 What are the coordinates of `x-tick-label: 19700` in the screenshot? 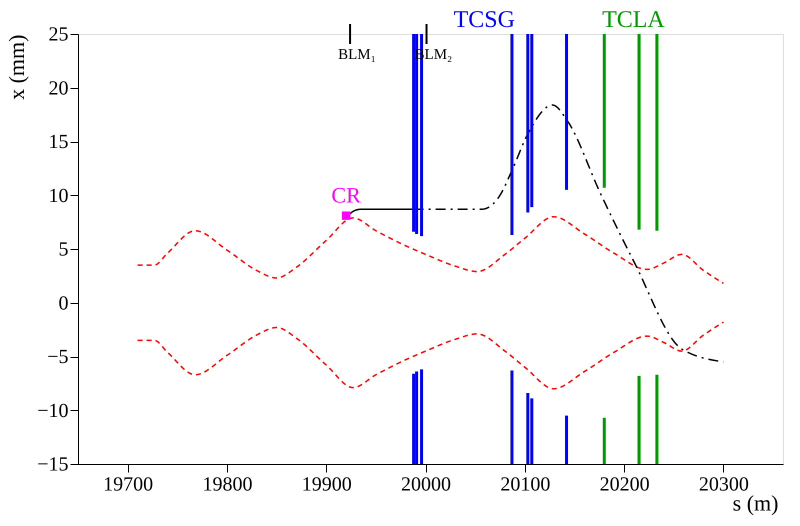 It's located at (128, 485).